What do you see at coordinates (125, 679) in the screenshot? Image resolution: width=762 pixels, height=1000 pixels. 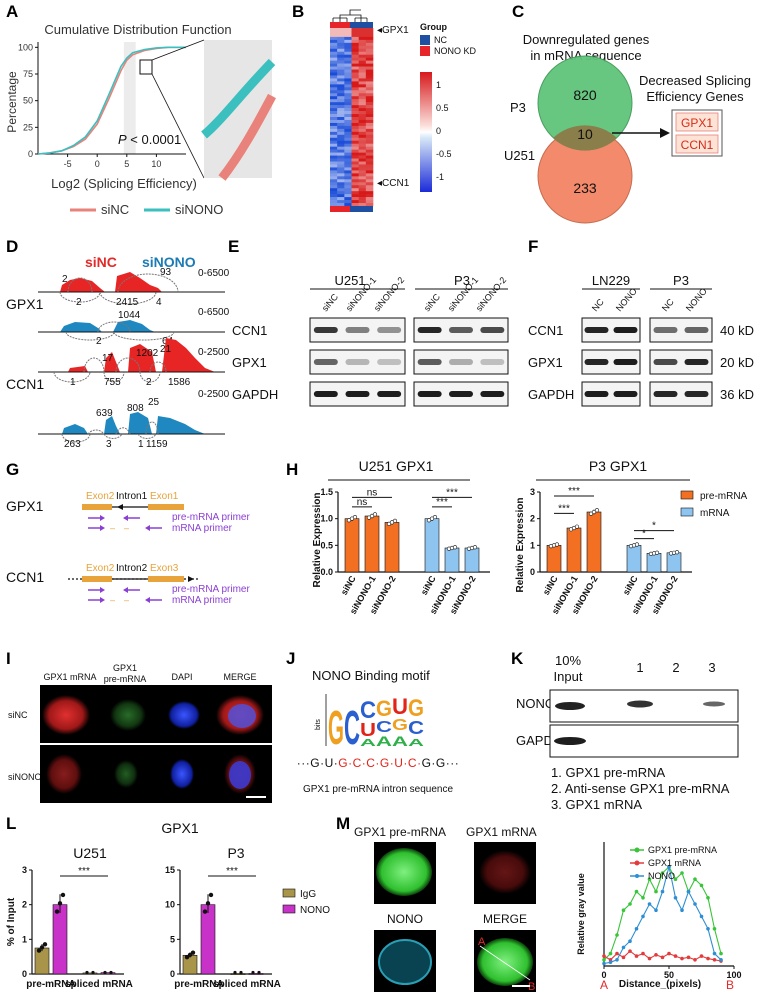 I see `i-col-premrna-l2: pre-mRNA` at bounding box center [125, 679].